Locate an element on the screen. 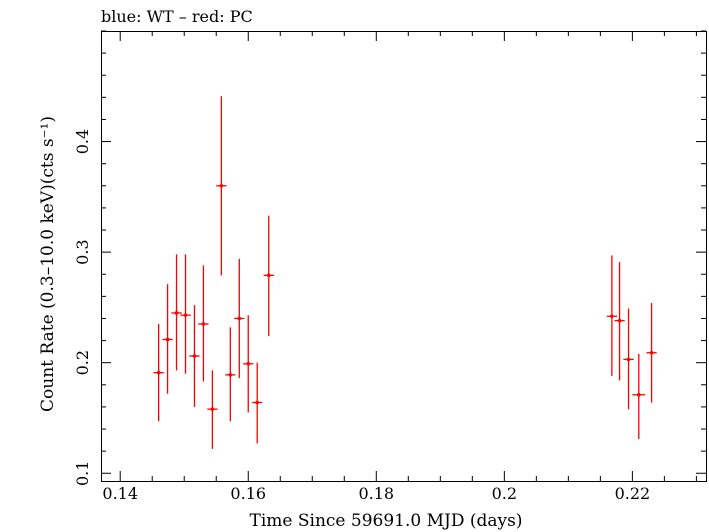 Image resolution: width=709 pixels, height=532 pixels. y-tick-label: 0.1 is located at coordinates (82, 473).